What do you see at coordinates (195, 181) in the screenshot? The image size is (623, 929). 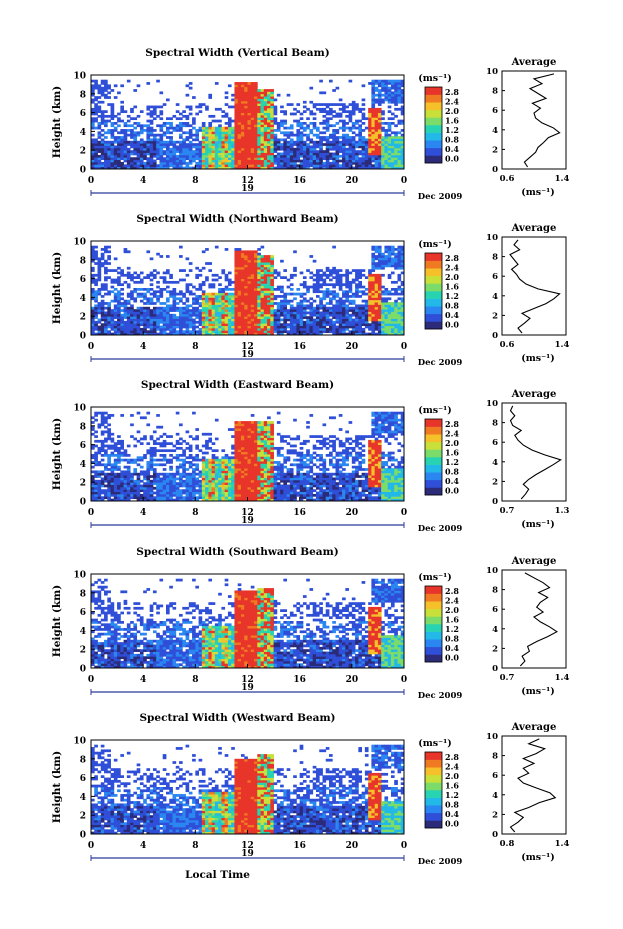 I see `x-tick-label: 8` at bounding box center [195, 181].